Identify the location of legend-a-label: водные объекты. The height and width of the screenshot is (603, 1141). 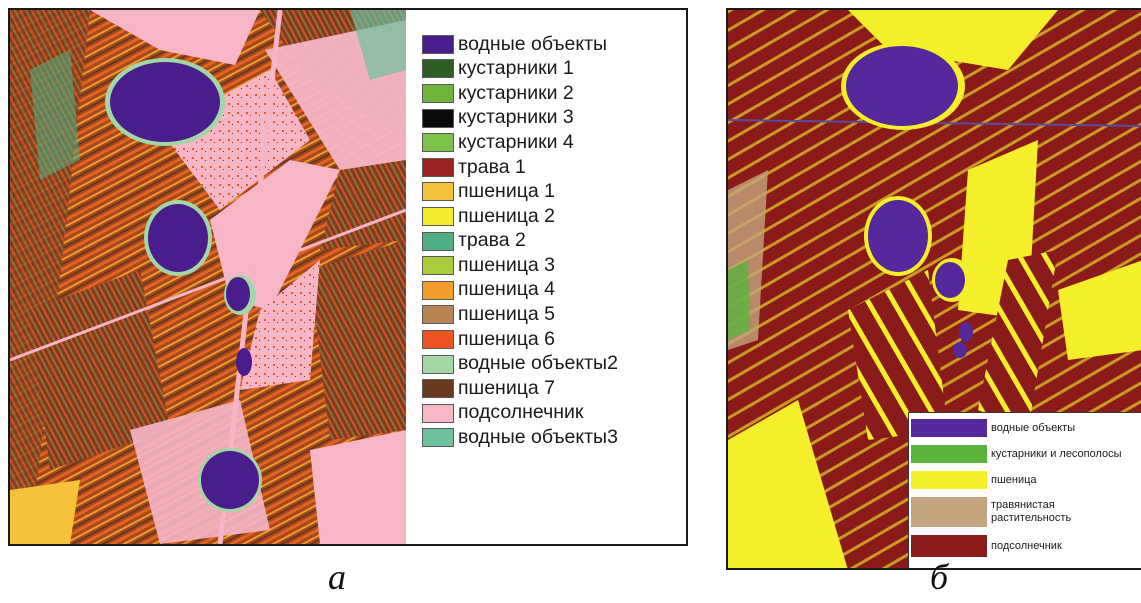
(533, 43).